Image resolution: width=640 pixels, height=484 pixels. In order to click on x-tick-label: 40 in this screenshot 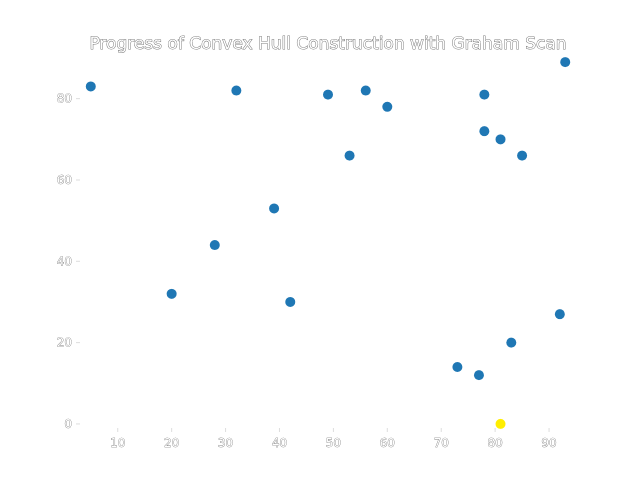, I will do `click(279, 443)`.